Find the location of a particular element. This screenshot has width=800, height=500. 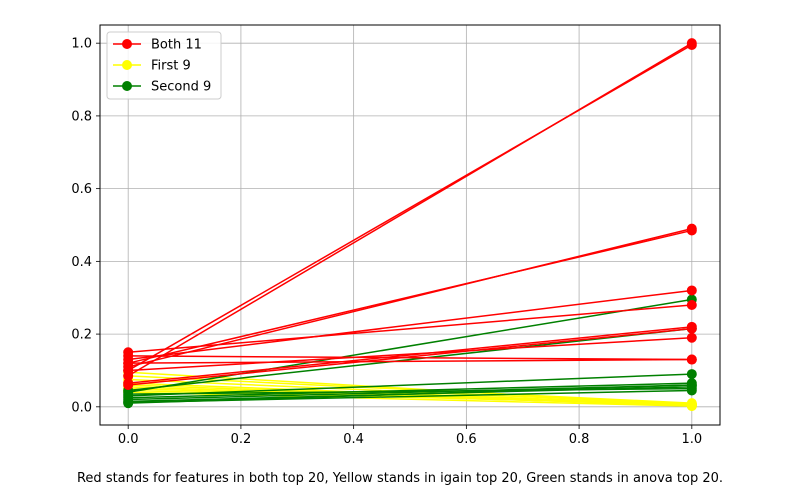

x-tick-label: 0.4 is located at coordinates (353, 439).